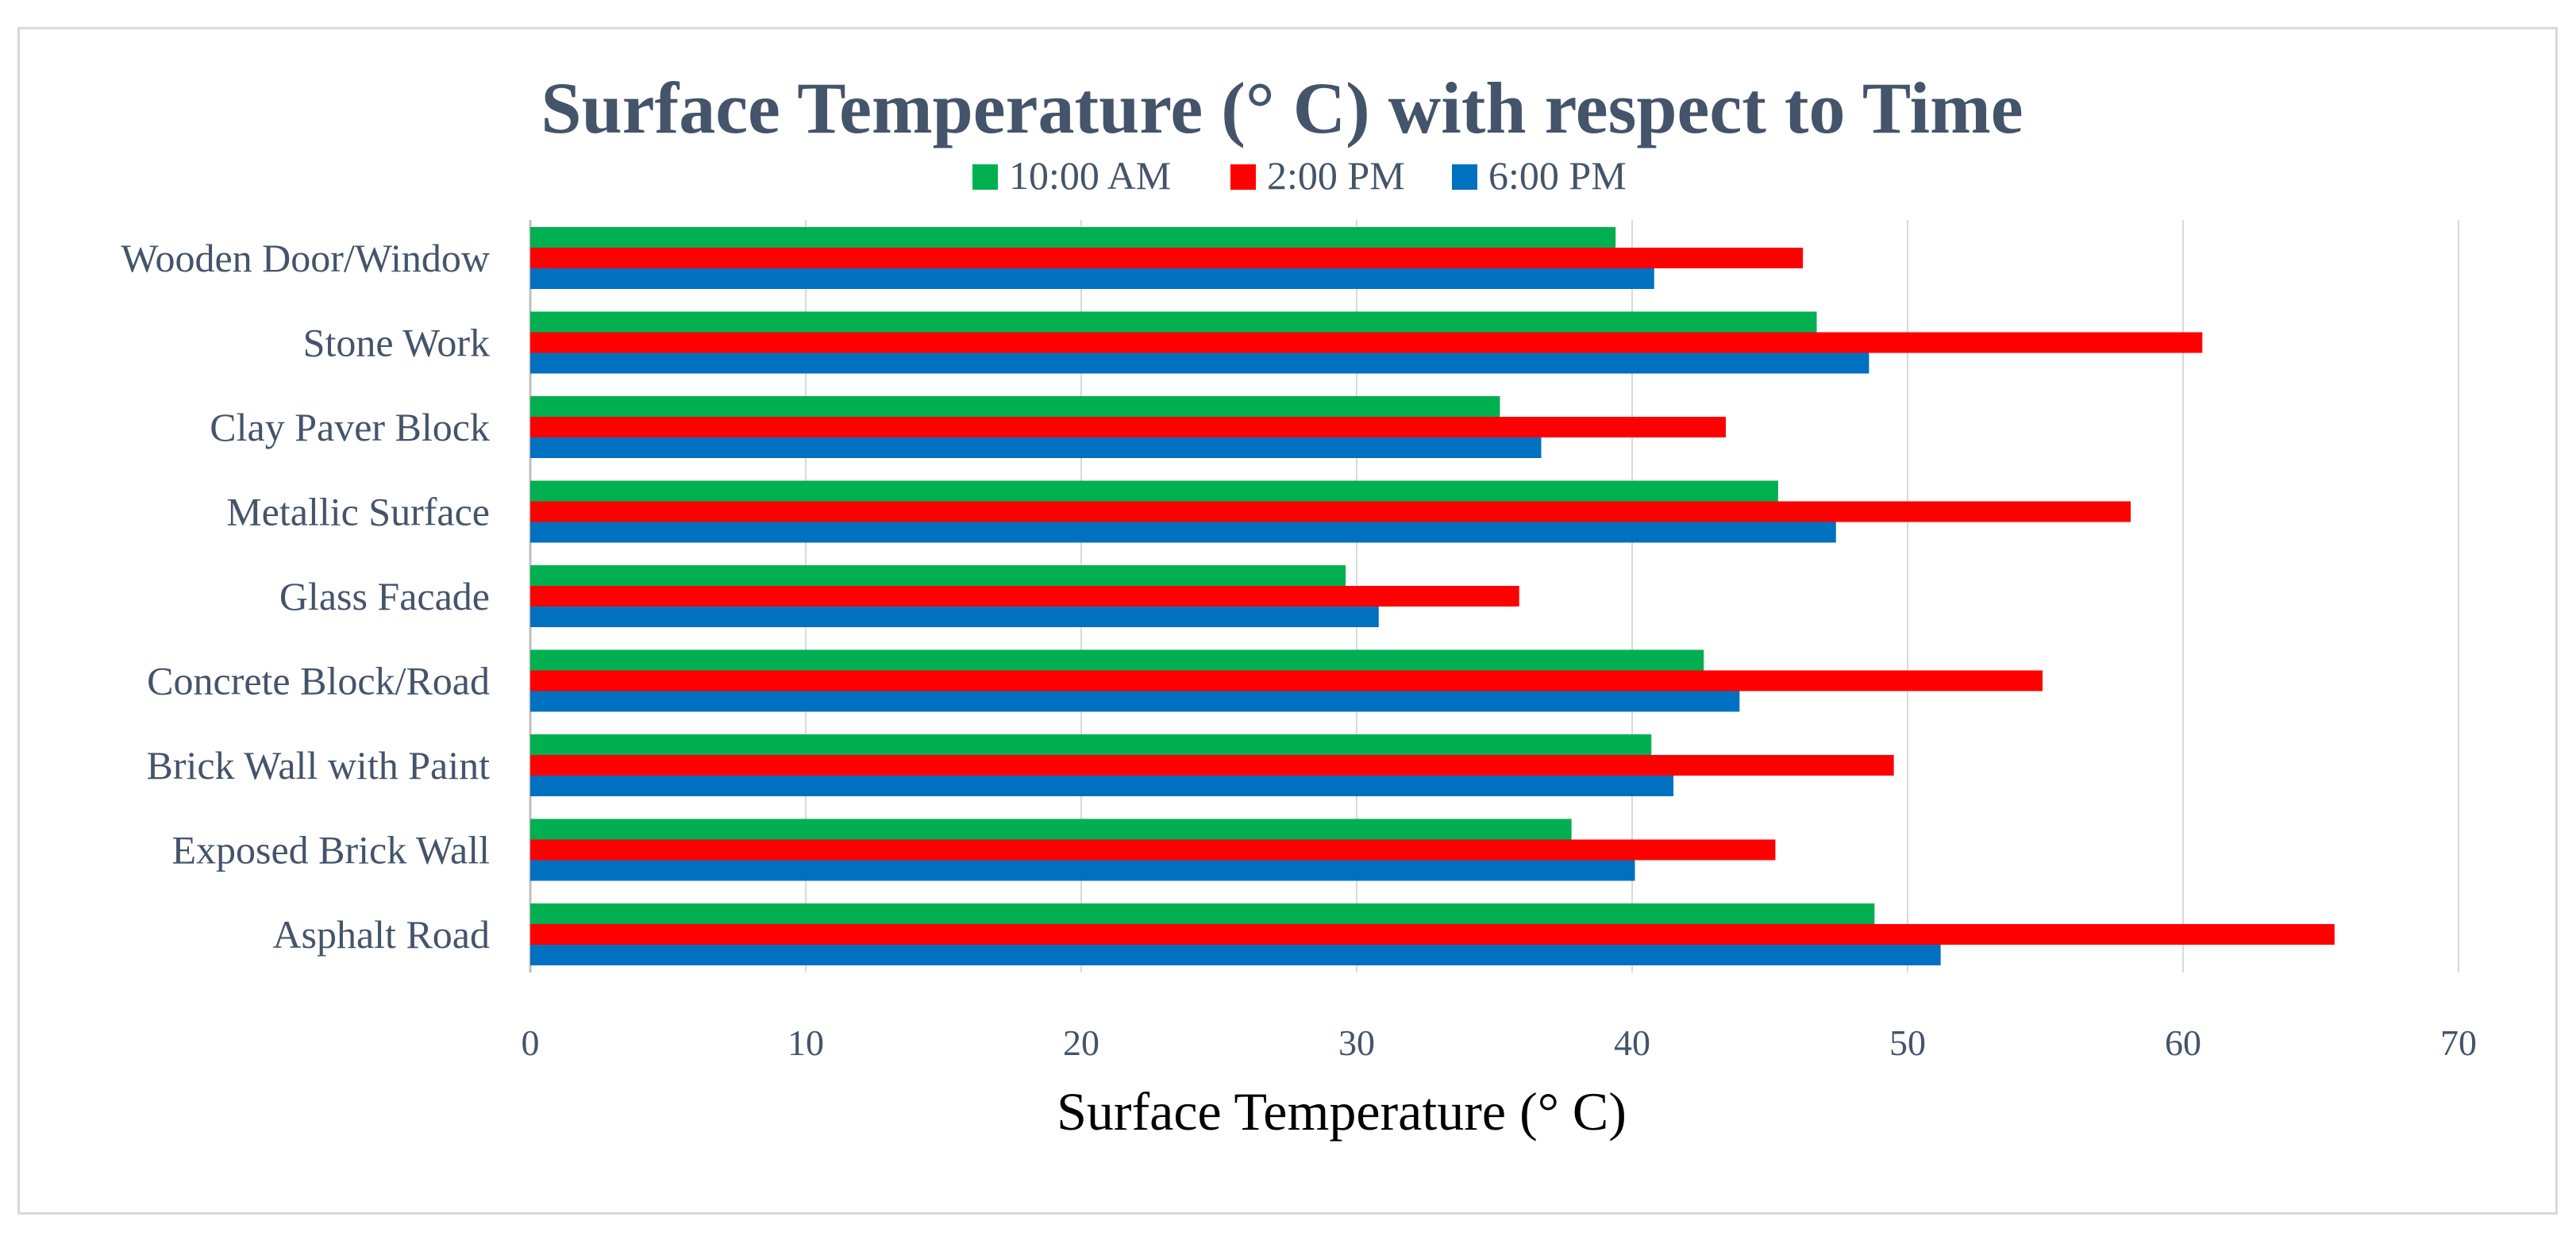  What do you see at coordinates (1091, 744) in the screenshot?
I see `bar-brick-wall-with-paint-10-00-am` at bounding box center [1091, 744].